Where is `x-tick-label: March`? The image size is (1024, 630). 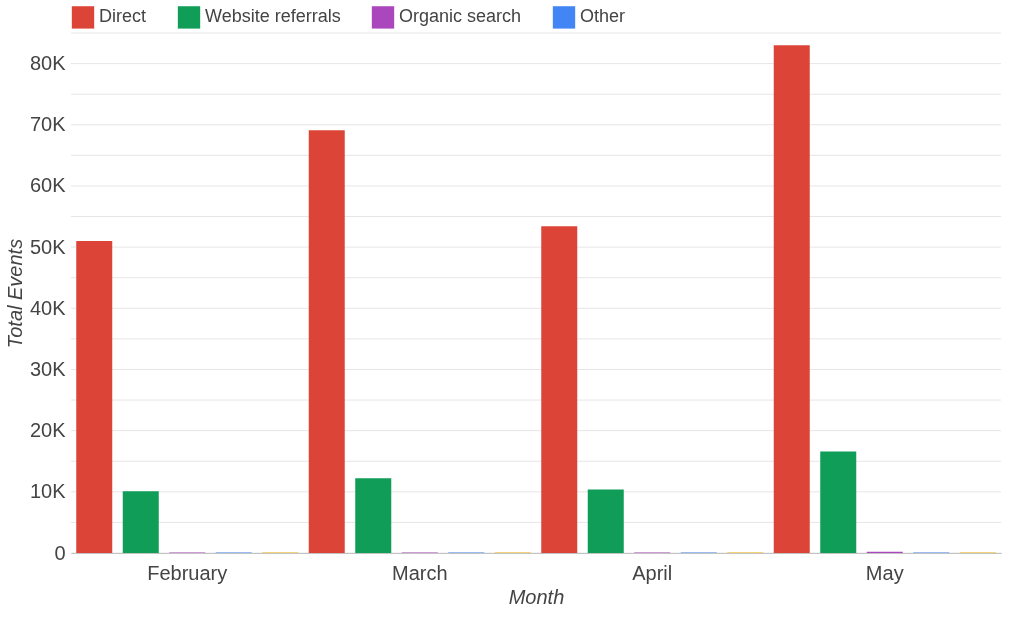
x-tick-label: March is located at coordinates (419, 572).